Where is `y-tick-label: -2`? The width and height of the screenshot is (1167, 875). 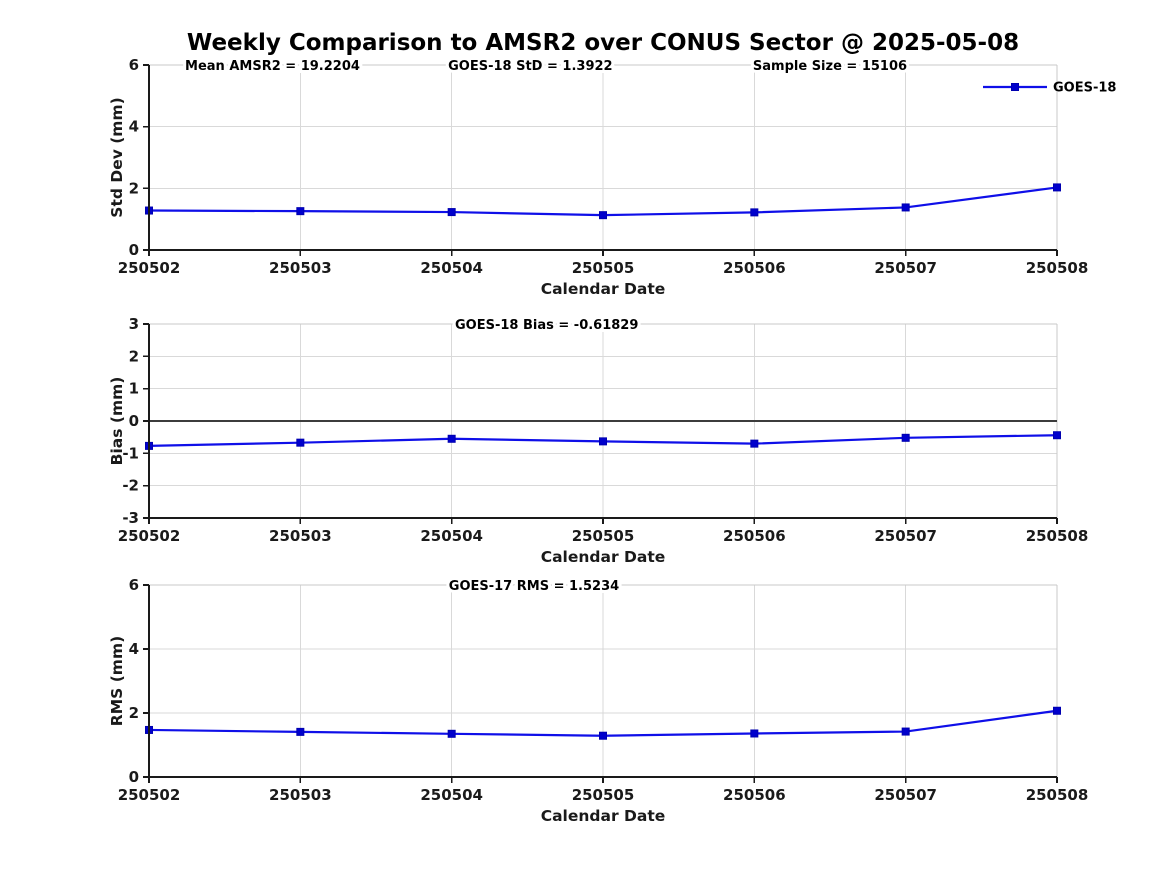
y-tick-label: -2 is located at coordinates (130, 486).